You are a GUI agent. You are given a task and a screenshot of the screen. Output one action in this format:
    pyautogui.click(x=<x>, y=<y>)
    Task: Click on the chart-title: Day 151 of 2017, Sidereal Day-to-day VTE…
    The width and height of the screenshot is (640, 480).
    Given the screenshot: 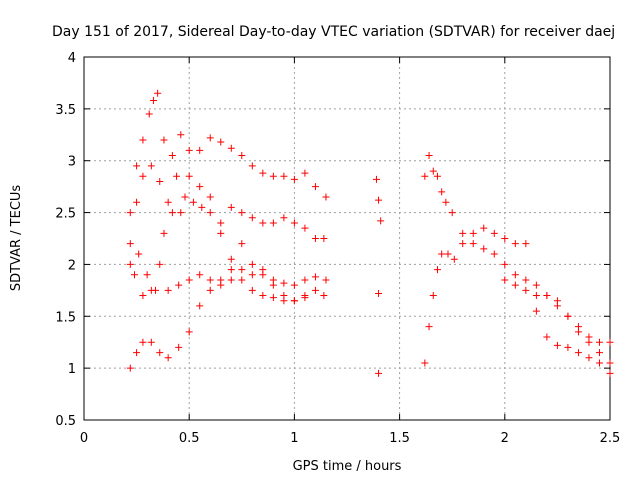 What is the action you would take?
    pyautogui.click(x=333, y=32)
    